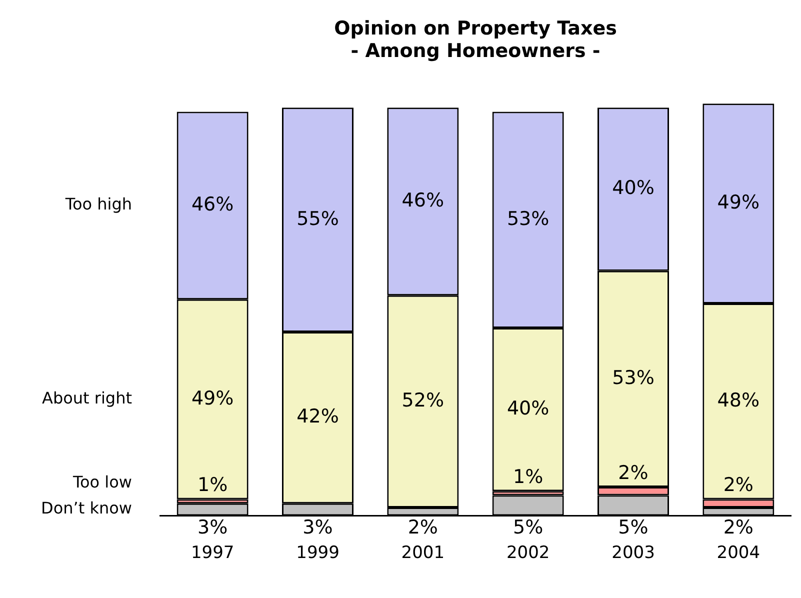  Describe the element at coordinates (102, 482) in the screenshot. I see `text: Too low` at that location.